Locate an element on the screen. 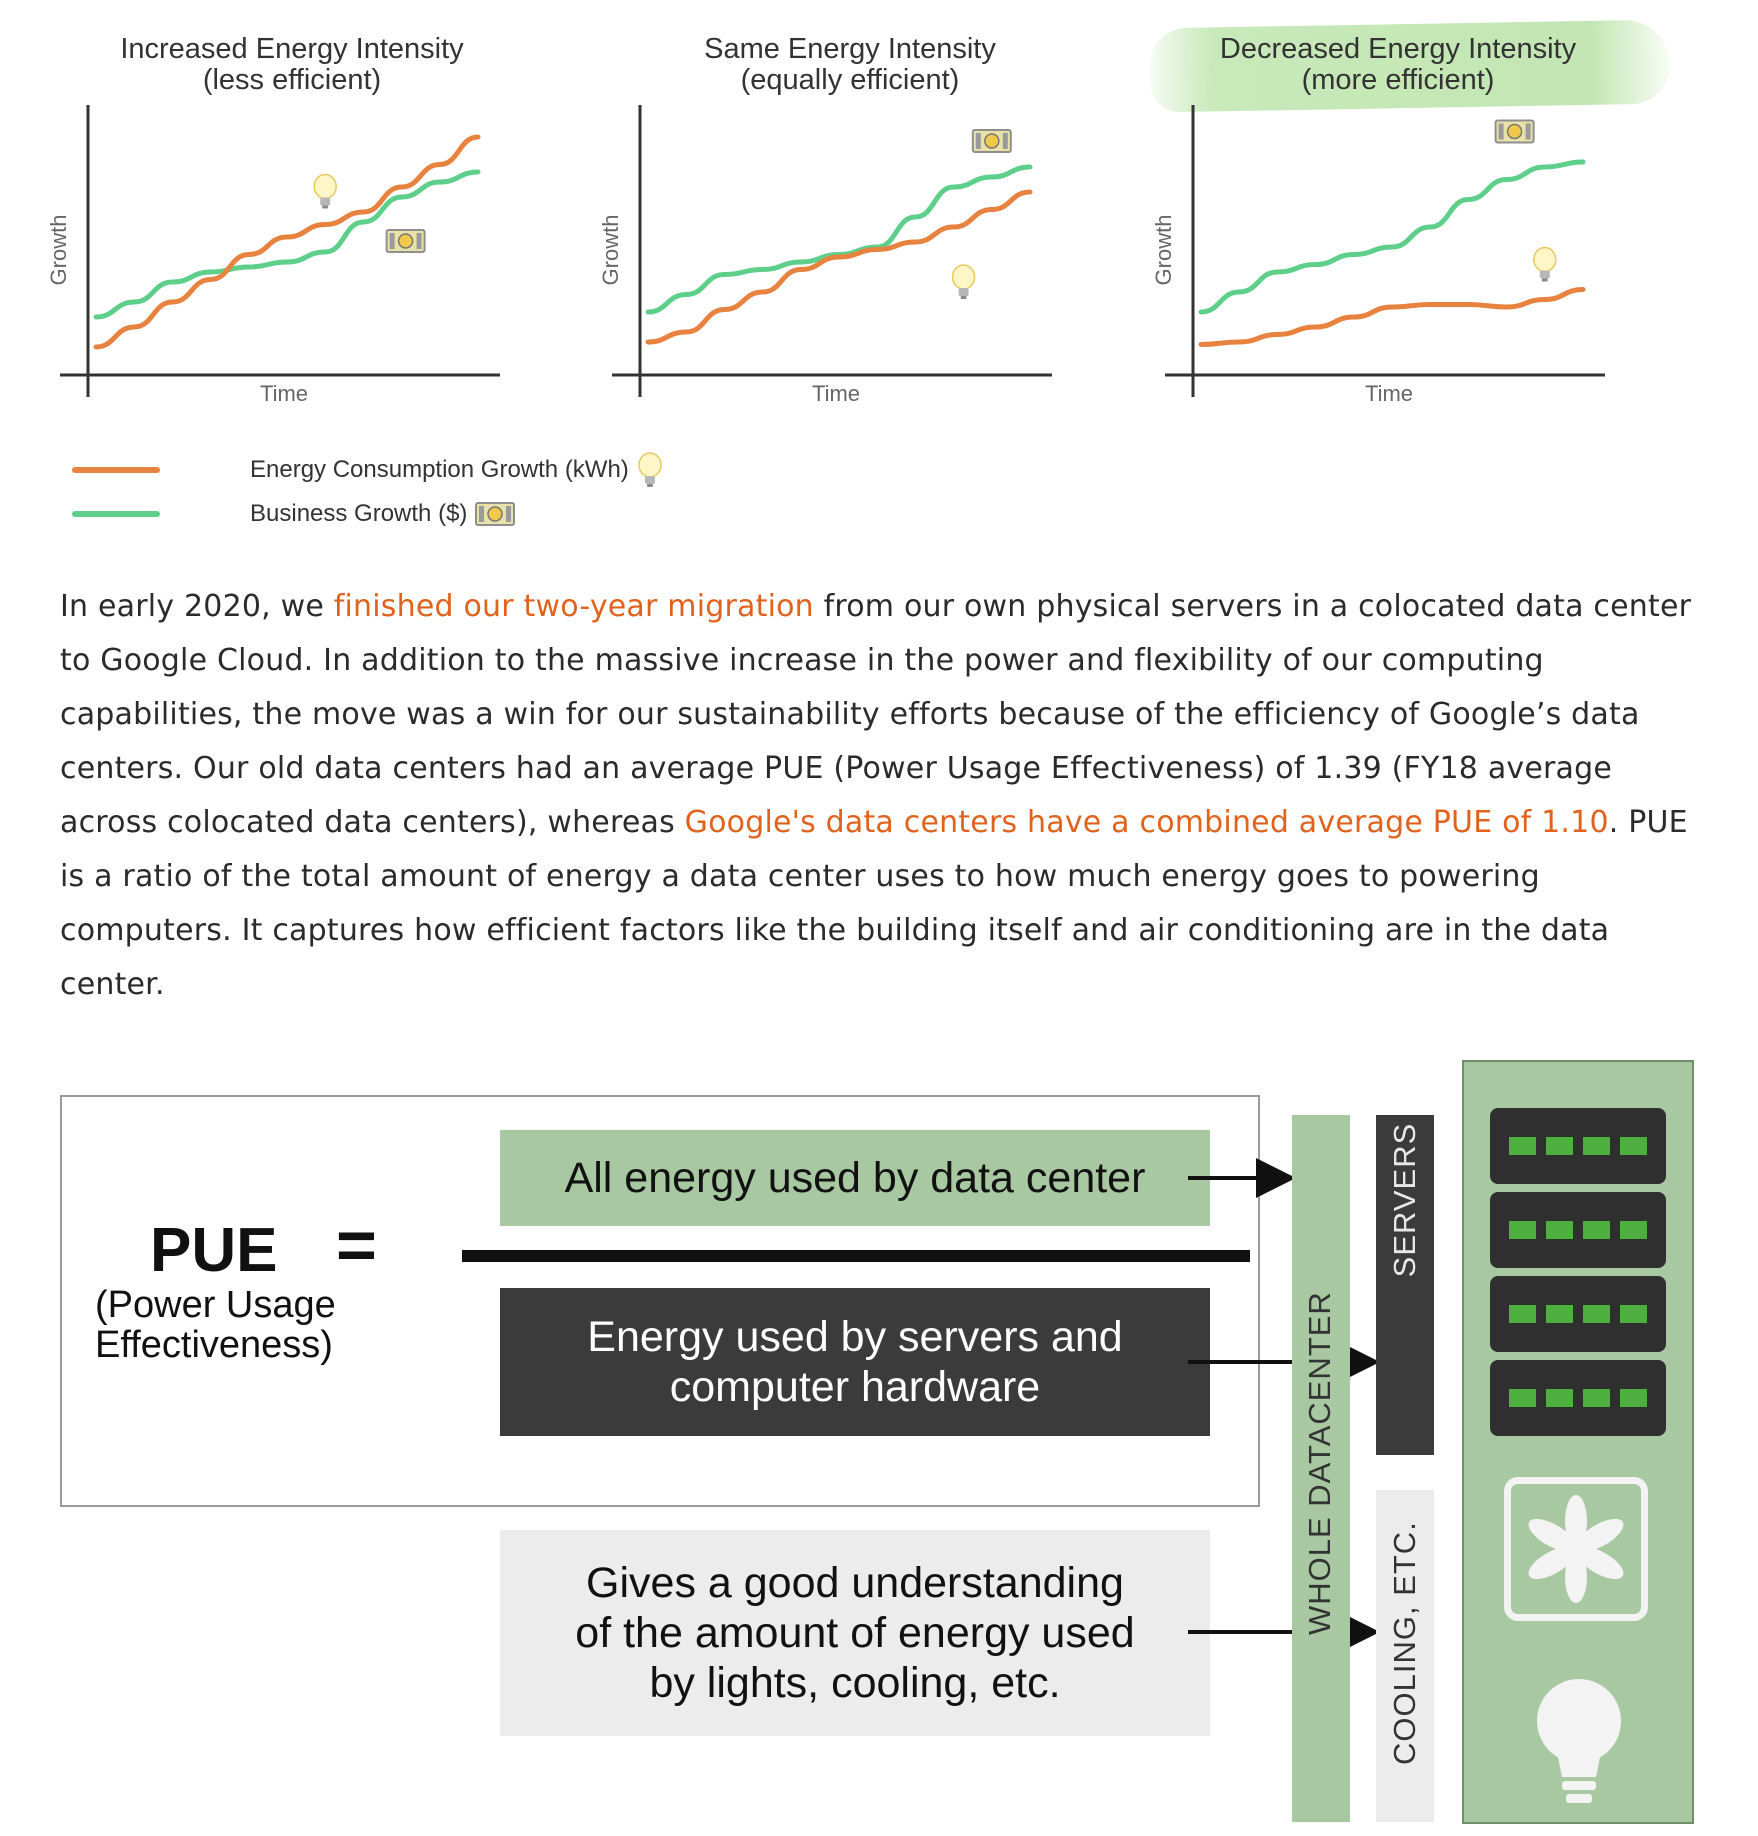 This screenshot has height=1836, width=1758. note-text-line: Gives a good understanding is located at coordinates (855, 1583).